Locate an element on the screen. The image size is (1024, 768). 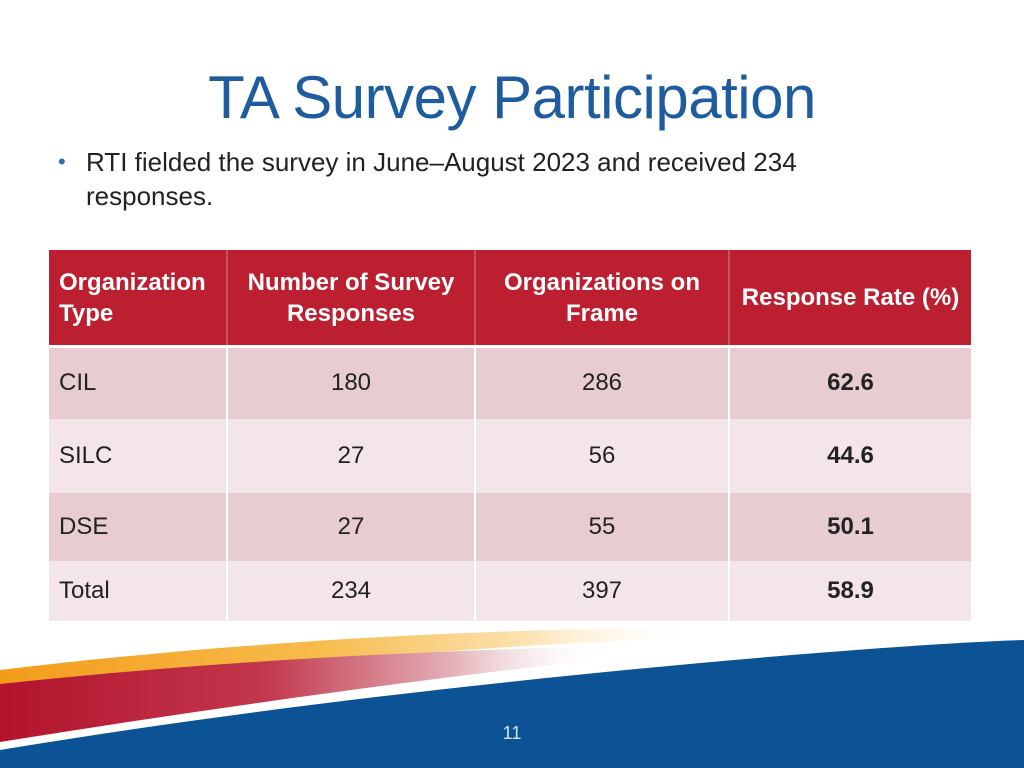
cell-rate: 44.6 is located at coordinates (850, 455).